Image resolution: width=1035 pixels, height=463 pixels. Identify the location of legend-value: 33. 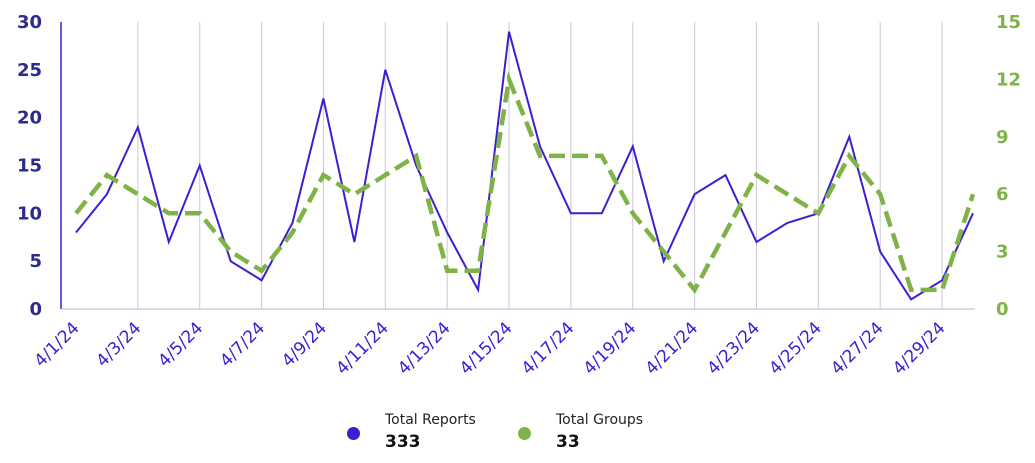
(568, 442).